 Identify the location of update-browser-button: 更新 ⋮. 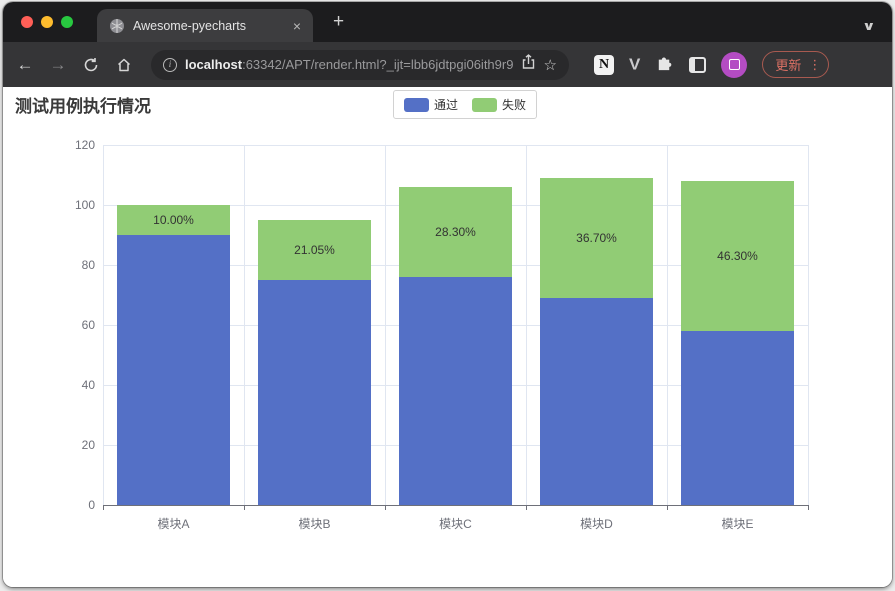
(796, 64).